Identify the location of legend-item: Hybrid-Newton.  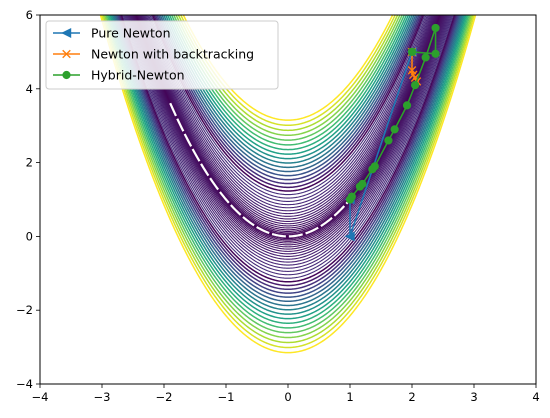
(119, 75).